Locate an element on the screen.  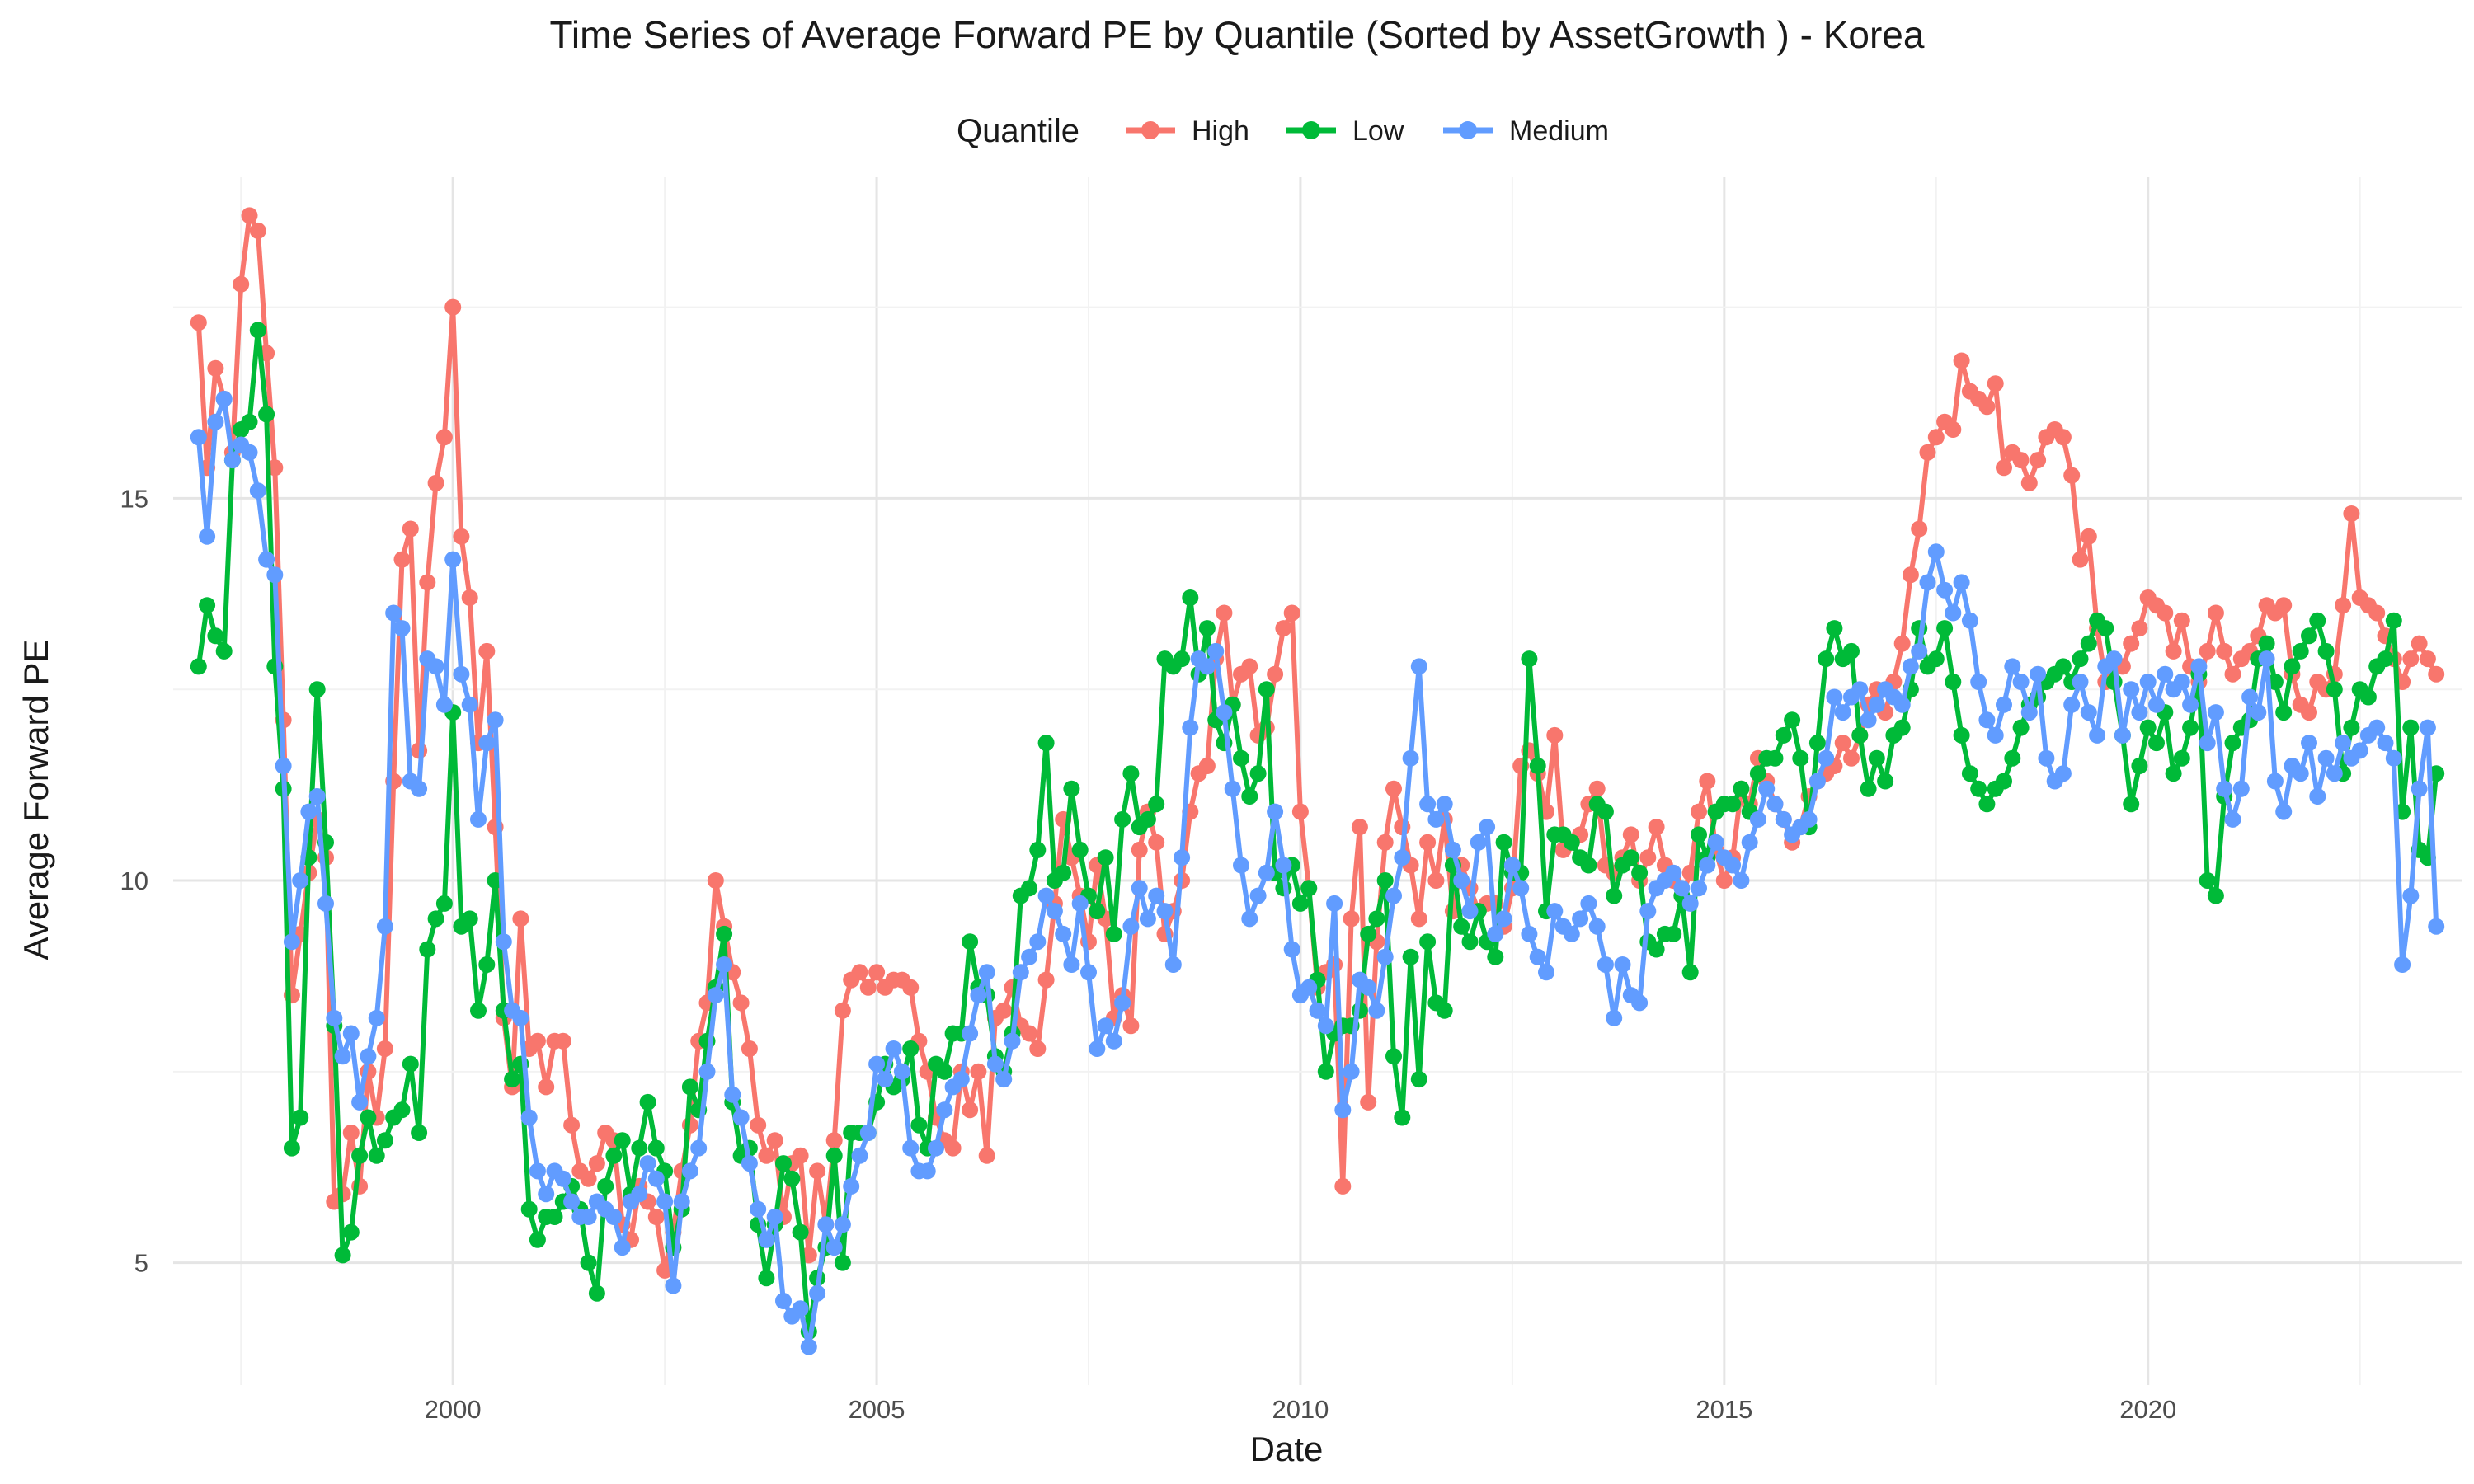
legend-item-medium: Medium is located at coordinates (1526, 131).